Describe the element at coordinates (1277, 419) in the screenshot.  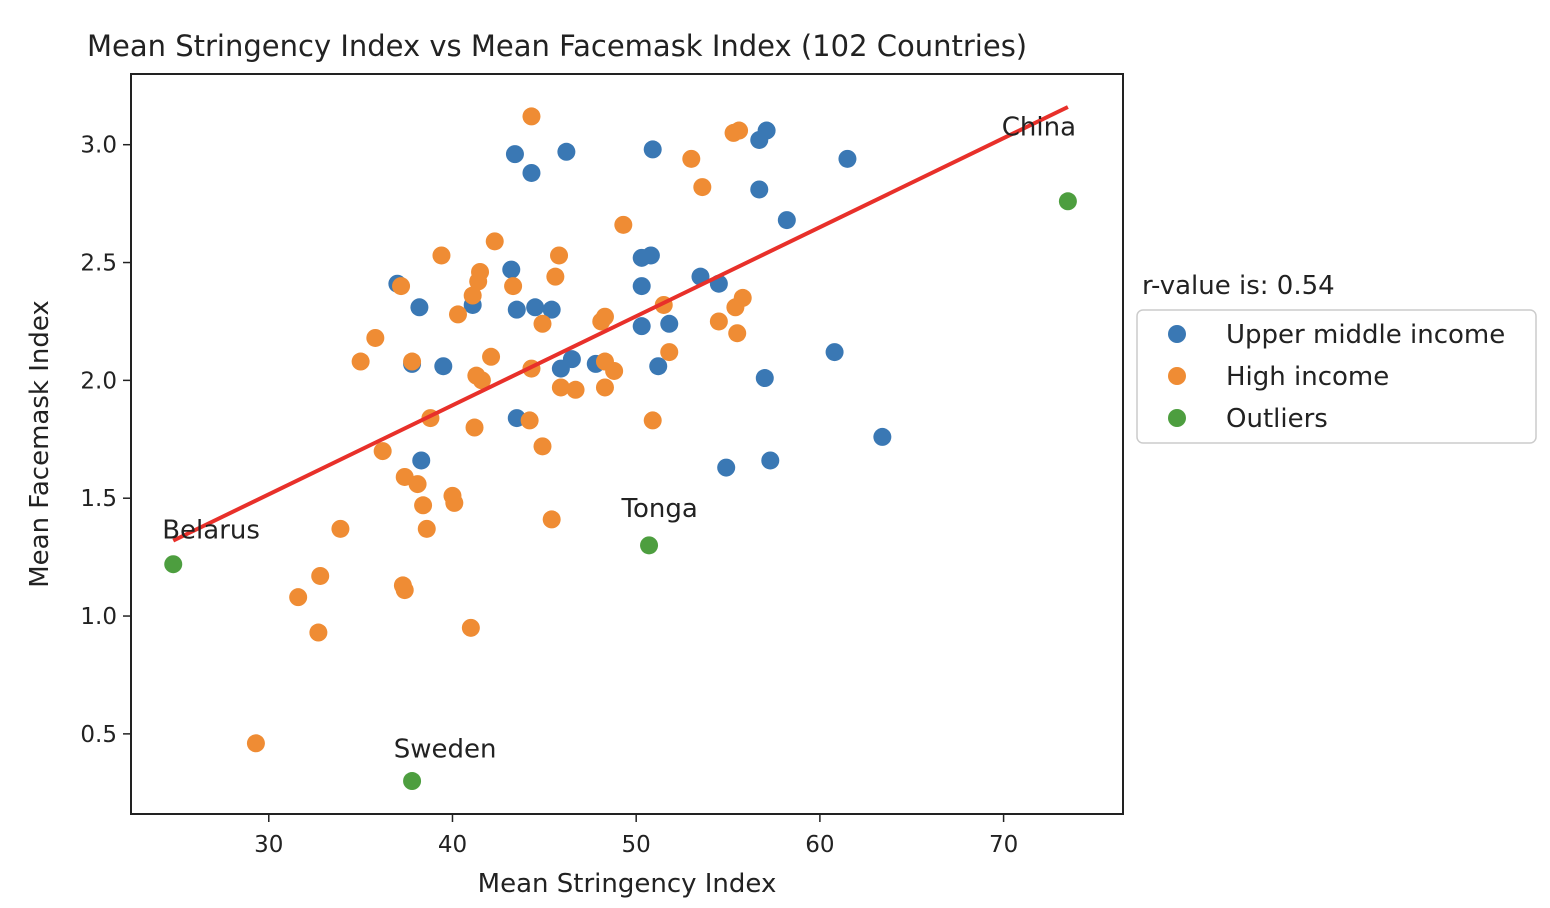
I see `legend-entry: Outliers` at that location.